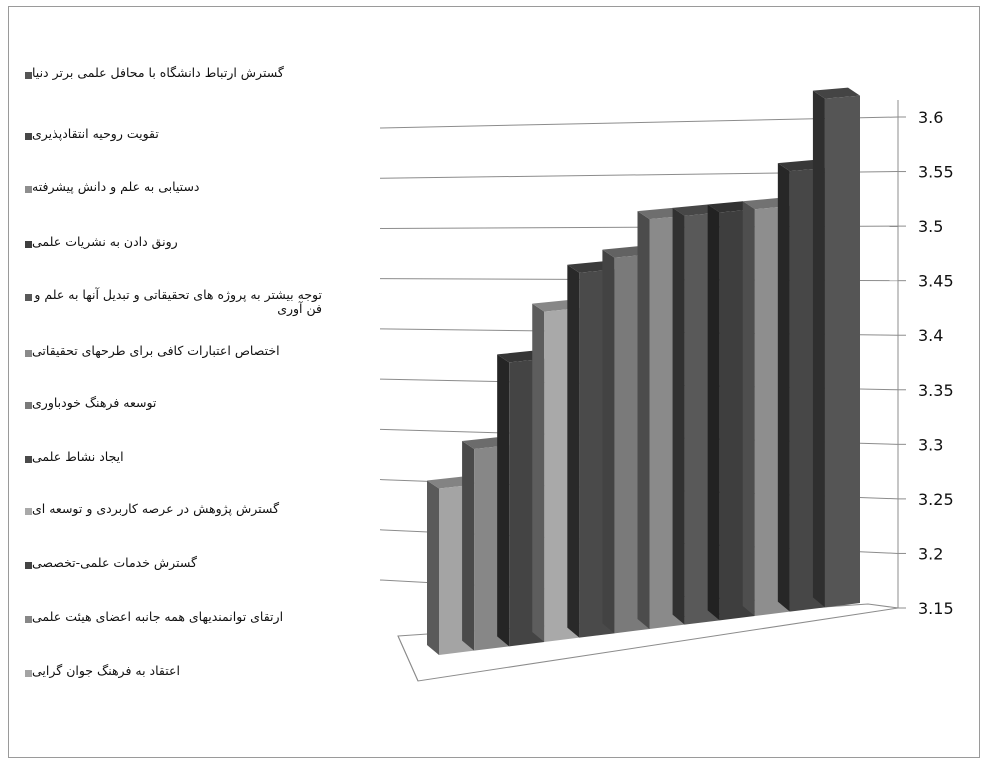  I want to click on legend-label: اعتقاد به فرهنگ جوان گرایی, so click(106, 670).